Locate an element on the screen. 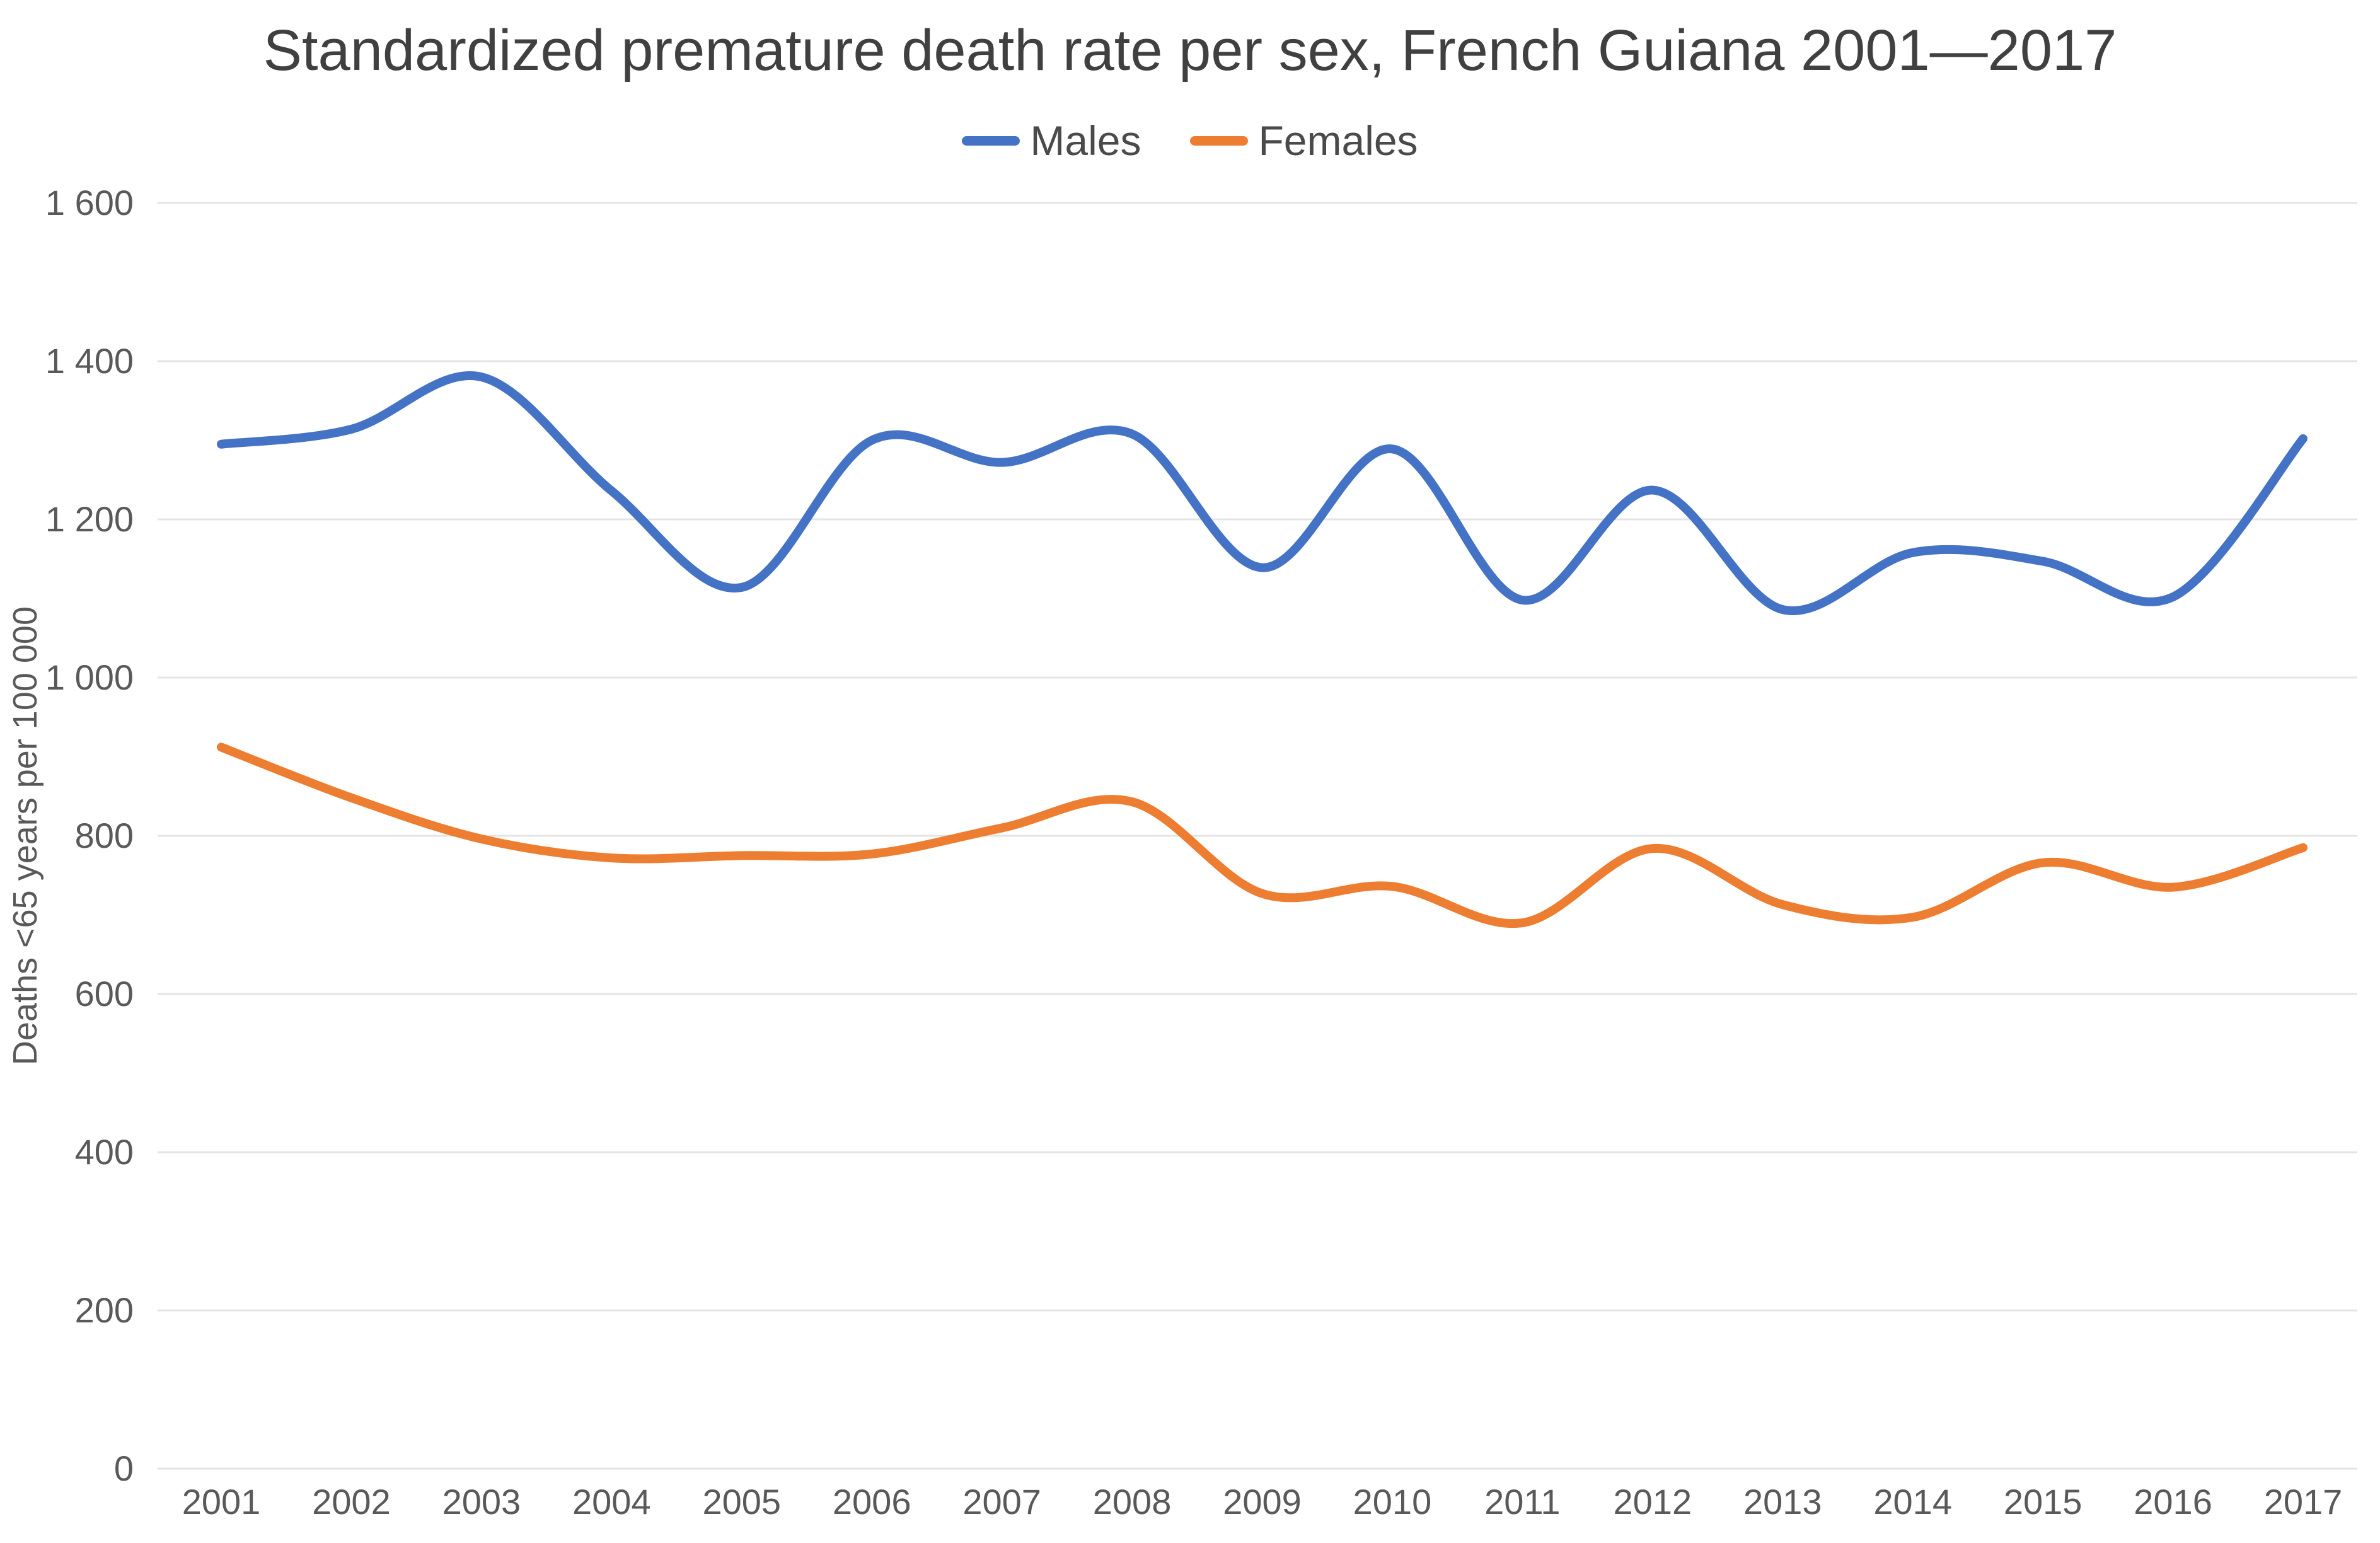  x-tick-label: 2012 is located at coordinates (1653, 1502).